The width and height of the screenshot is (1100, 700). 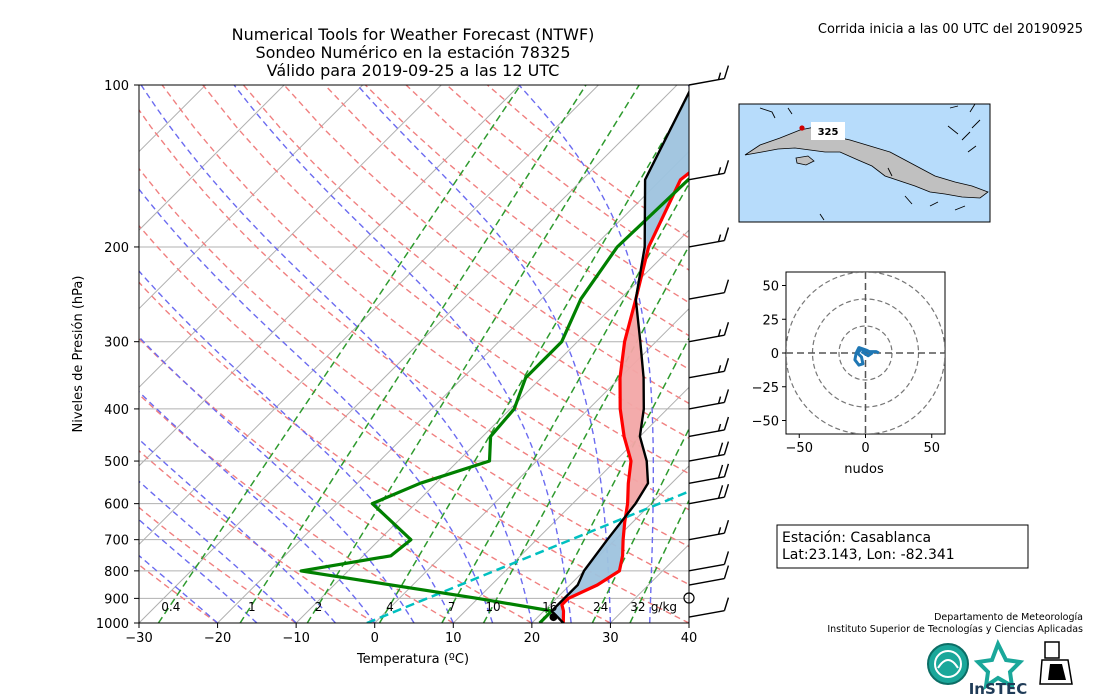 I want to click on x-tick-label: 20, so click(x=532, y=638).